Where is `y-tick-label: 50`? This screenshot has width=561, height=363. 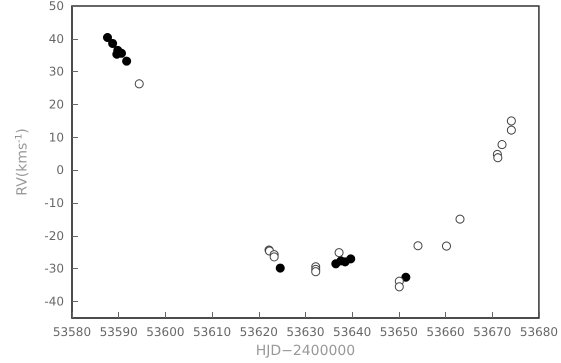 y-tick-label: 50 is located at coordinates (56, 6).